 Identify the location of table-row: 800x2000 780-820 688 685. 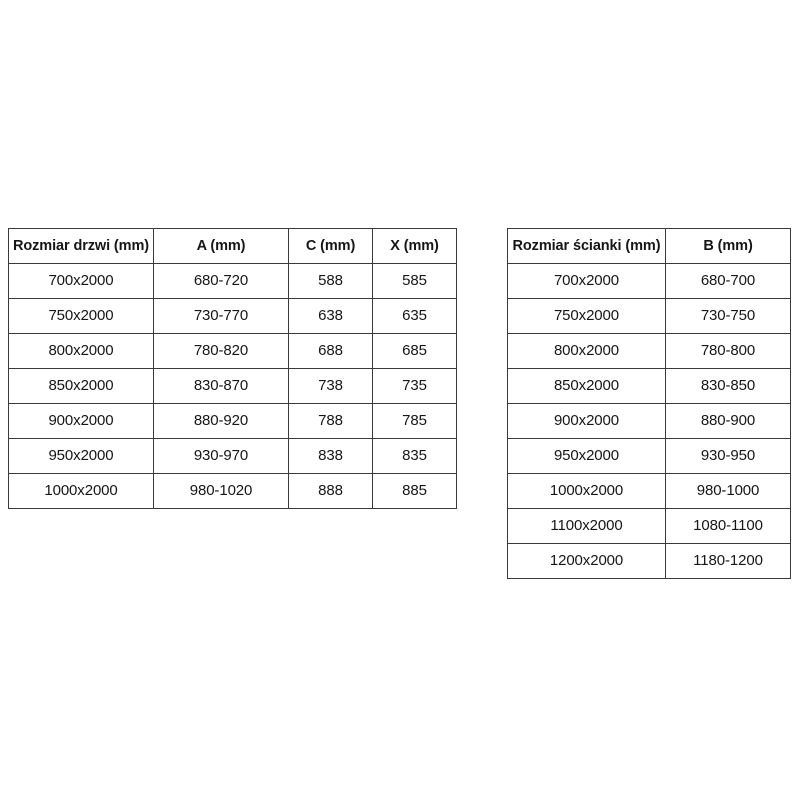
(232, 351).